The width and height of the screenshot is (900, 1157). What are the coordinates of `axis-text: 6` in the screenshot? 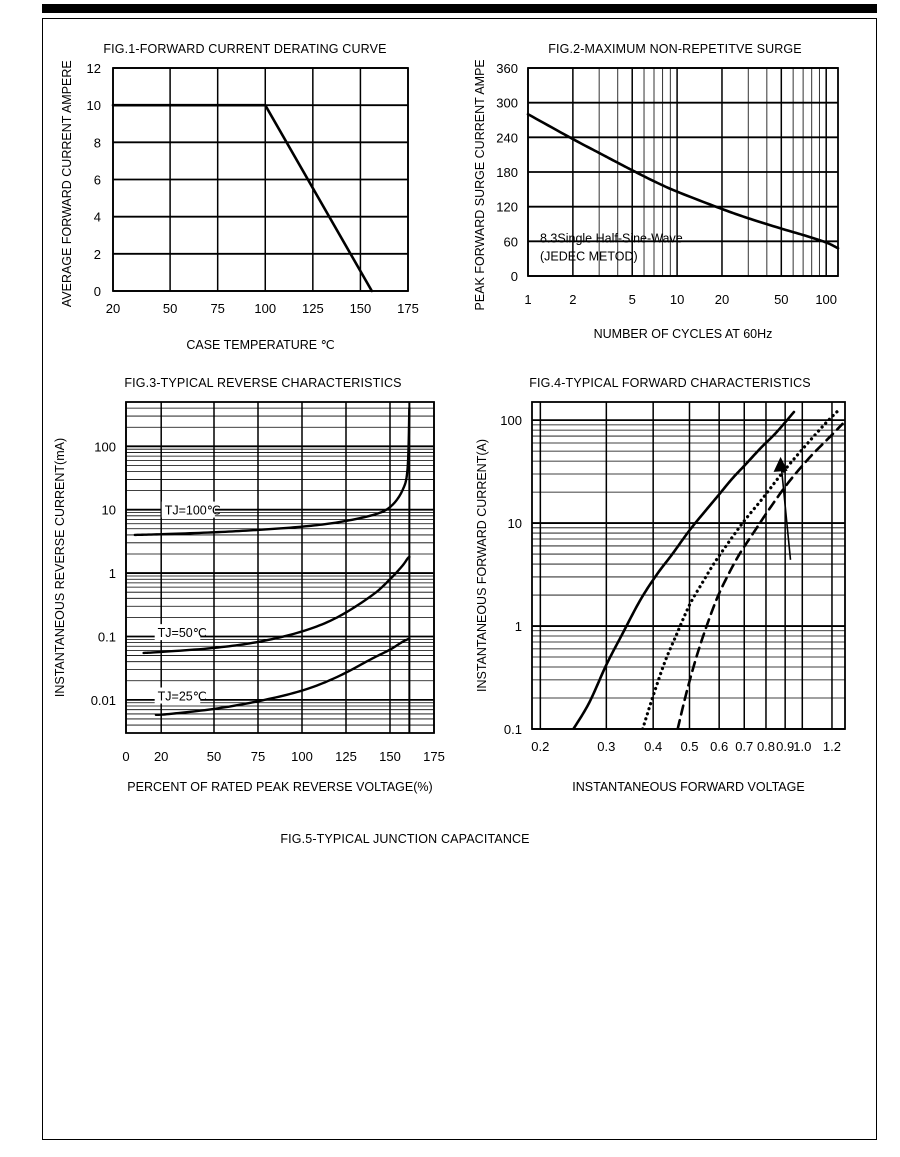 It's located at (97, 180).